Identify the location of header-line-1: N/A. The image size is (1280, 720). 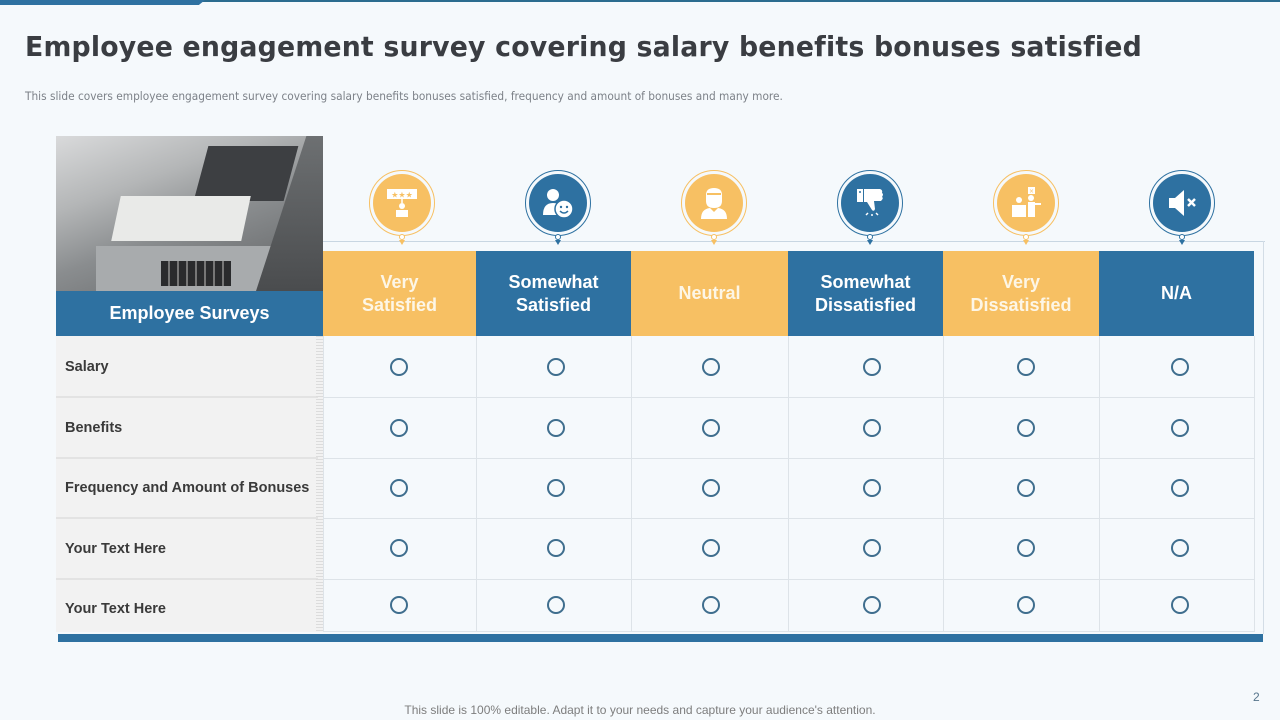
(1176, 293).